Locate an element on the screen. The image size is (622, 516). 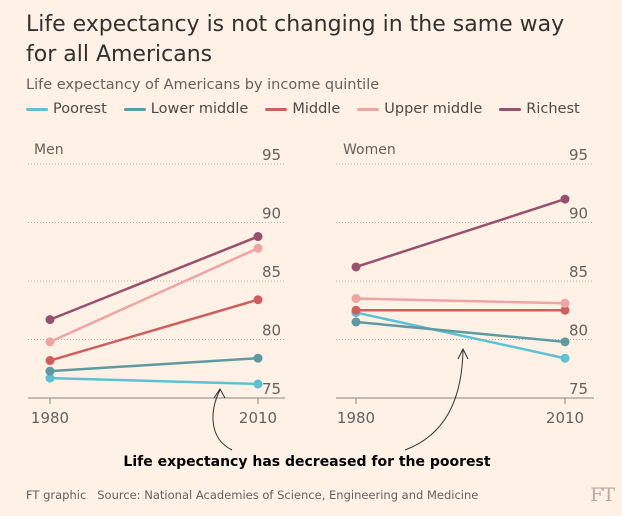
annotation-arrow-women is located at coordinates (434, 400).